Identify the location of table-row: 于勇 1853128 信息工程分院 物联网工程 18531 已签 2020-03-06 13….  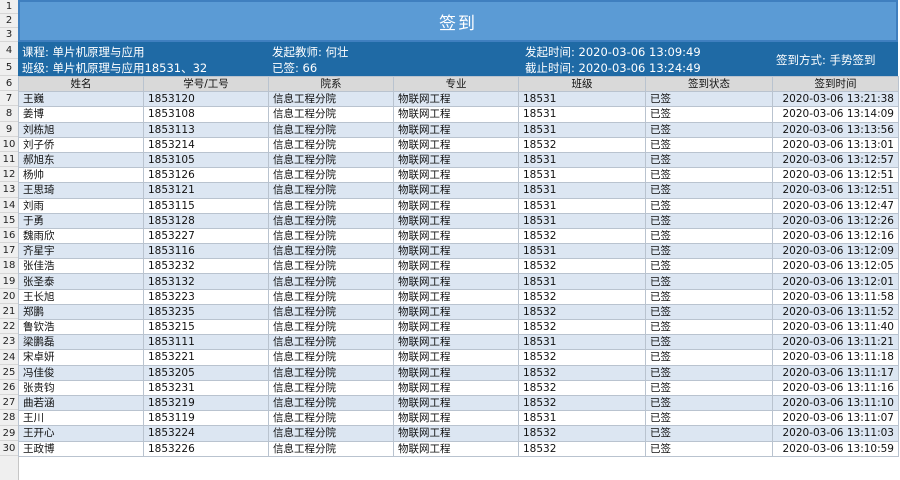
(458, 220).